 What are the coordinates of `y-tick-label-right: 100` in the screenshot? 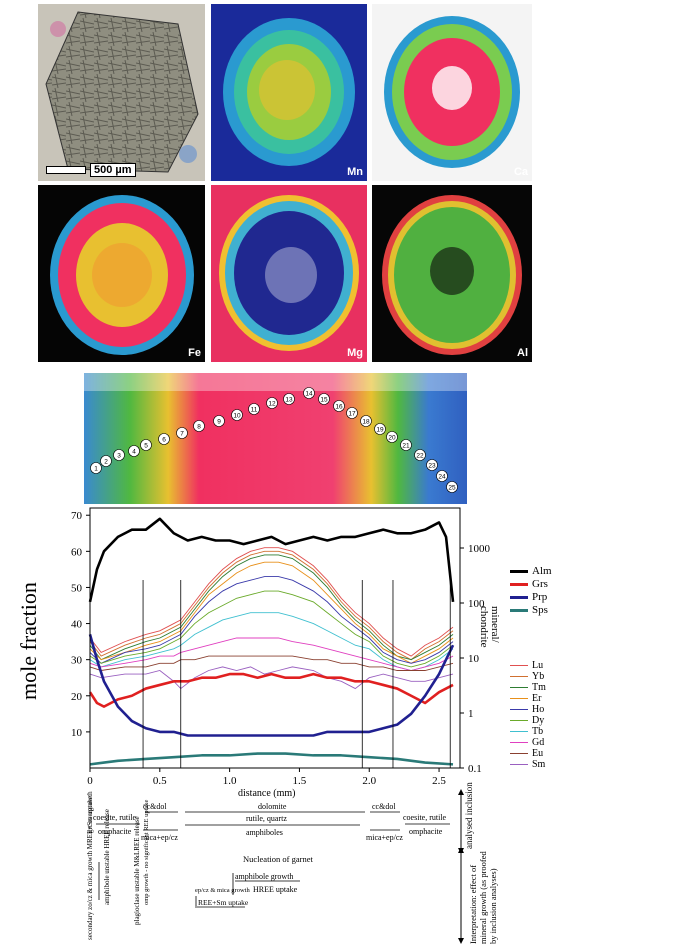 It's located at (476, 604).